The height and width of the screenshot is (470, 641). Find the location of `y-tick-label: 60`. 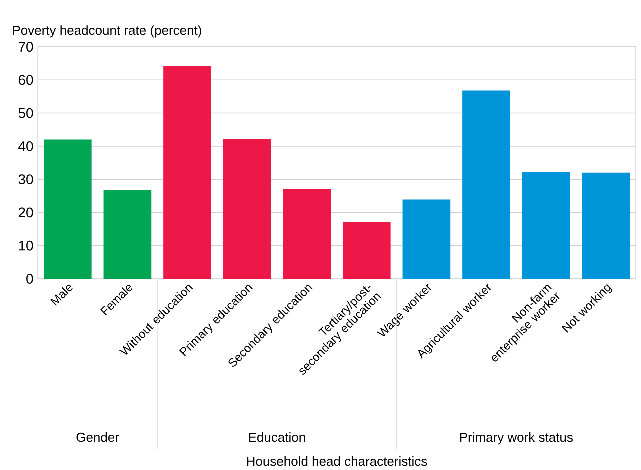

y-tick-label: 60 is located at coordinates (26, 80).